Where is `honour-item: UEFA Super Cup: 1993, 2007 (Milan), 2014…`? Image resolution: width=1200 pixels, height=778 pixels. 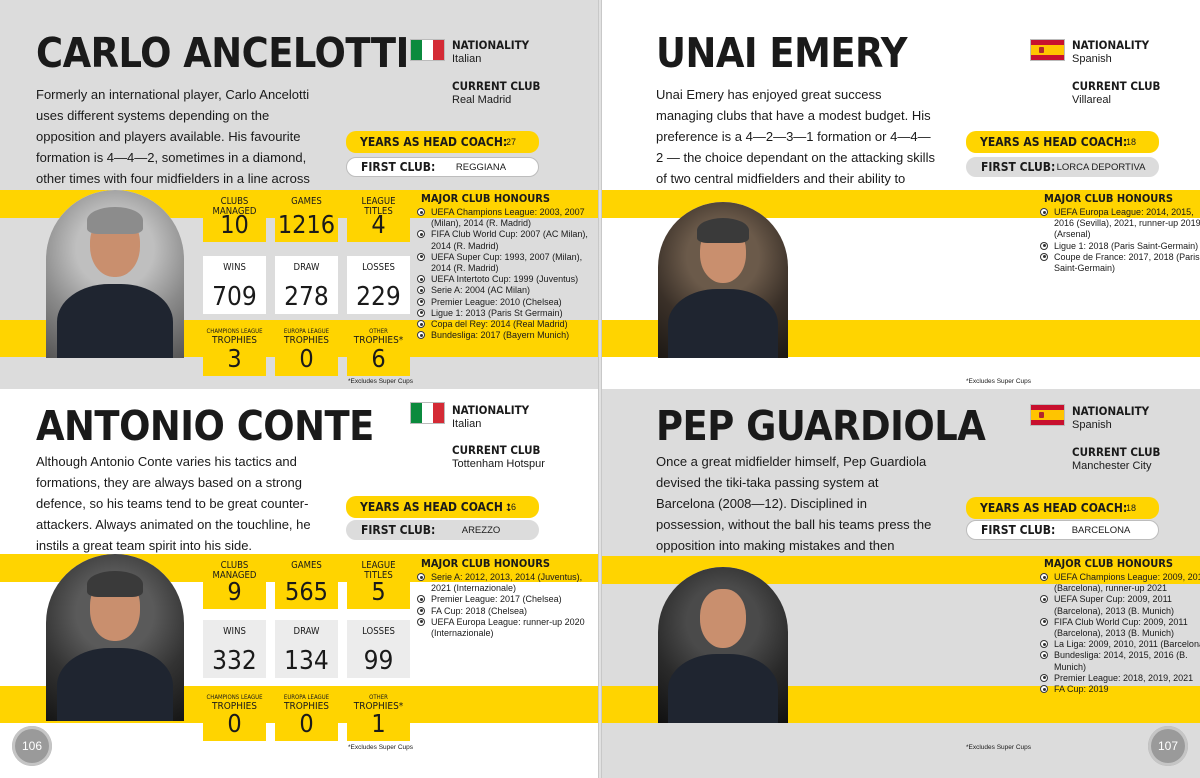
honour-item: UEFA Super Cup: 1993, 2007 (Milan), 2014… is located at coordinates (504, 263).